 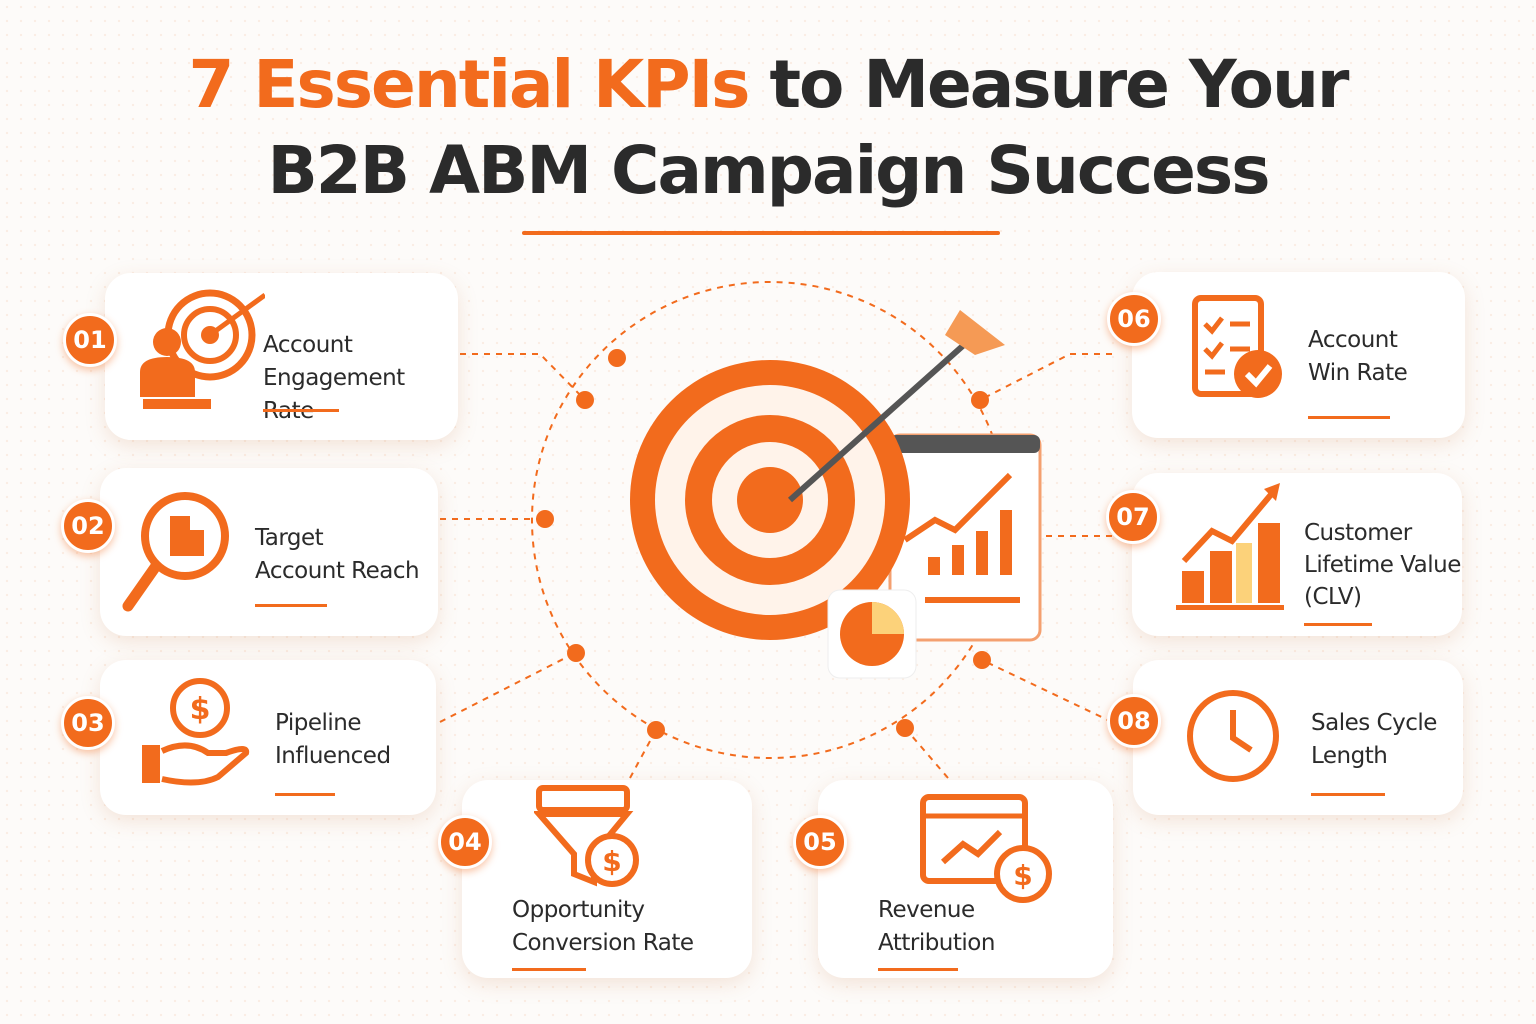 I want to click on kpi-card-05: $ Revenue Attribution, so click(x=965, y=879).